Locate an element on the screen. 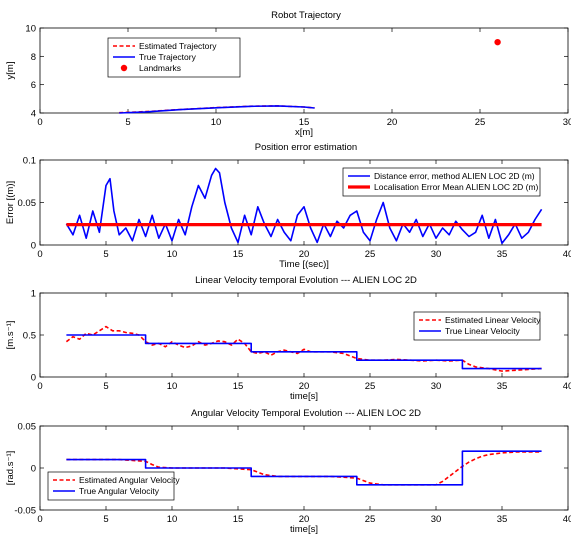  legend-label: Estimated Trajectory is located at coordinates (178, 46).